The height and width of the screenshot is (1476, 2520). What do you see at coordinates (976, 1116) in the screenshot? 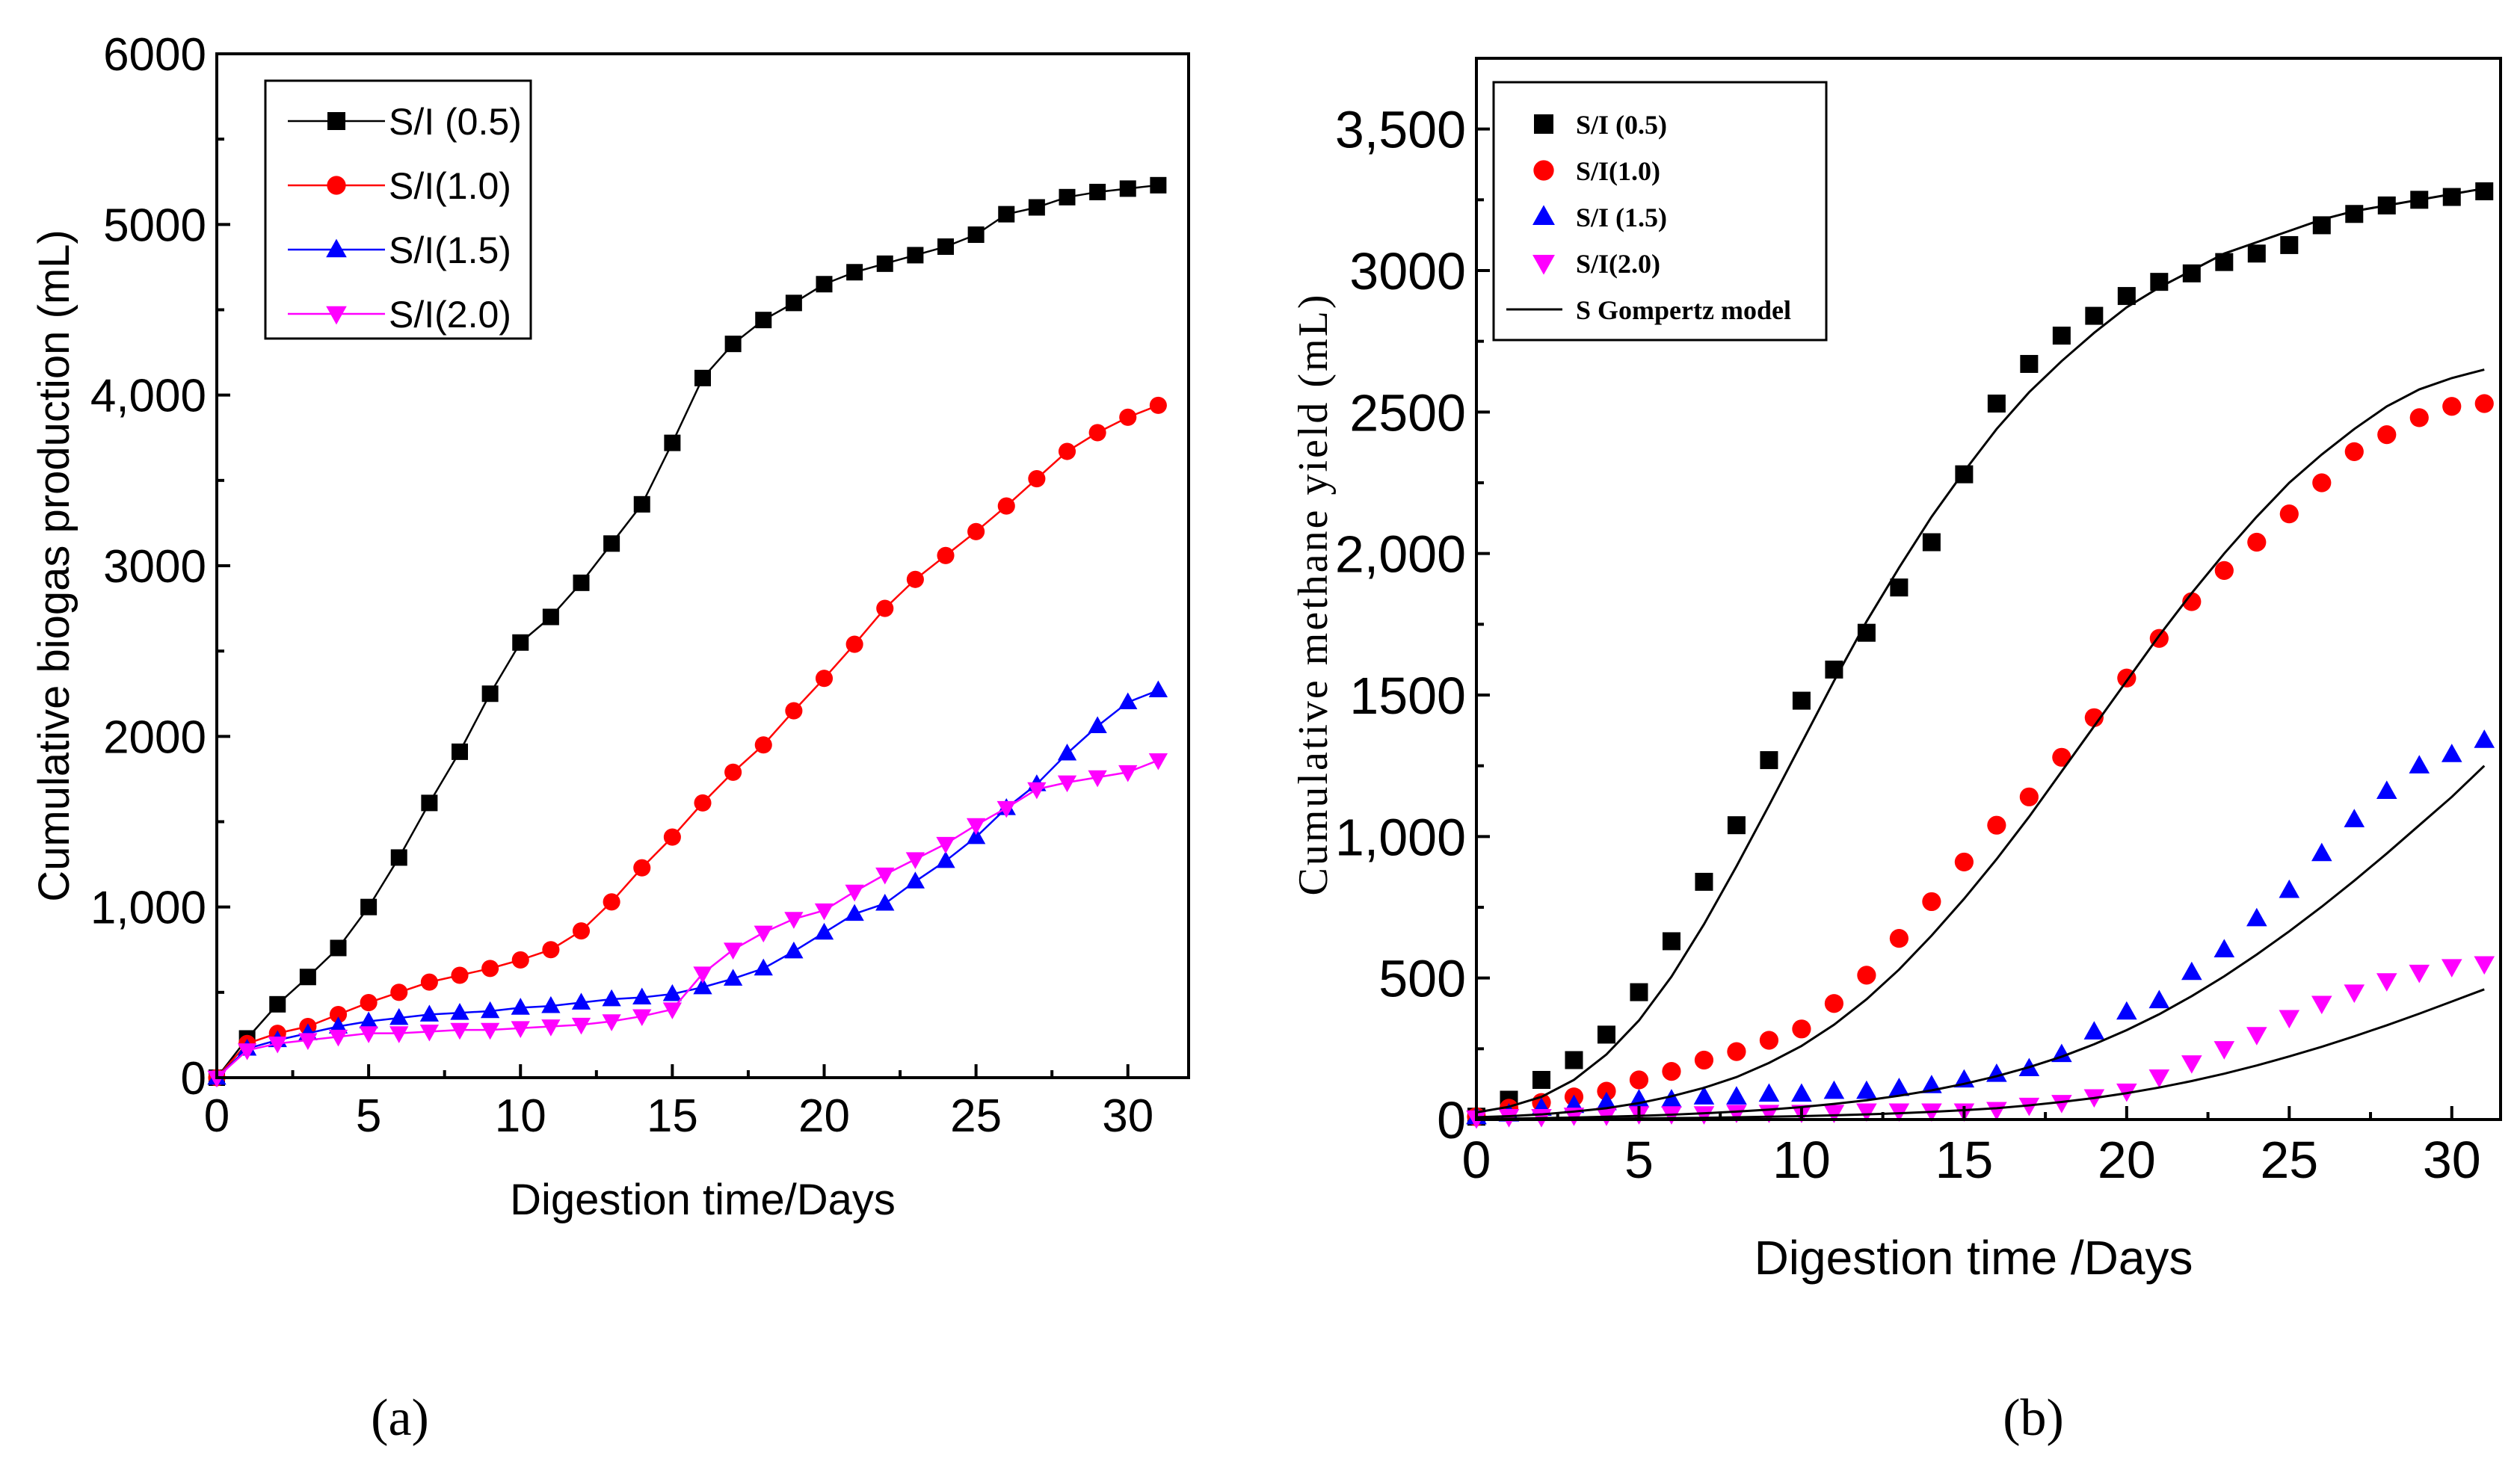
I see `panel-a-x-tick-label: 25` at bounding box center [976, 1116].